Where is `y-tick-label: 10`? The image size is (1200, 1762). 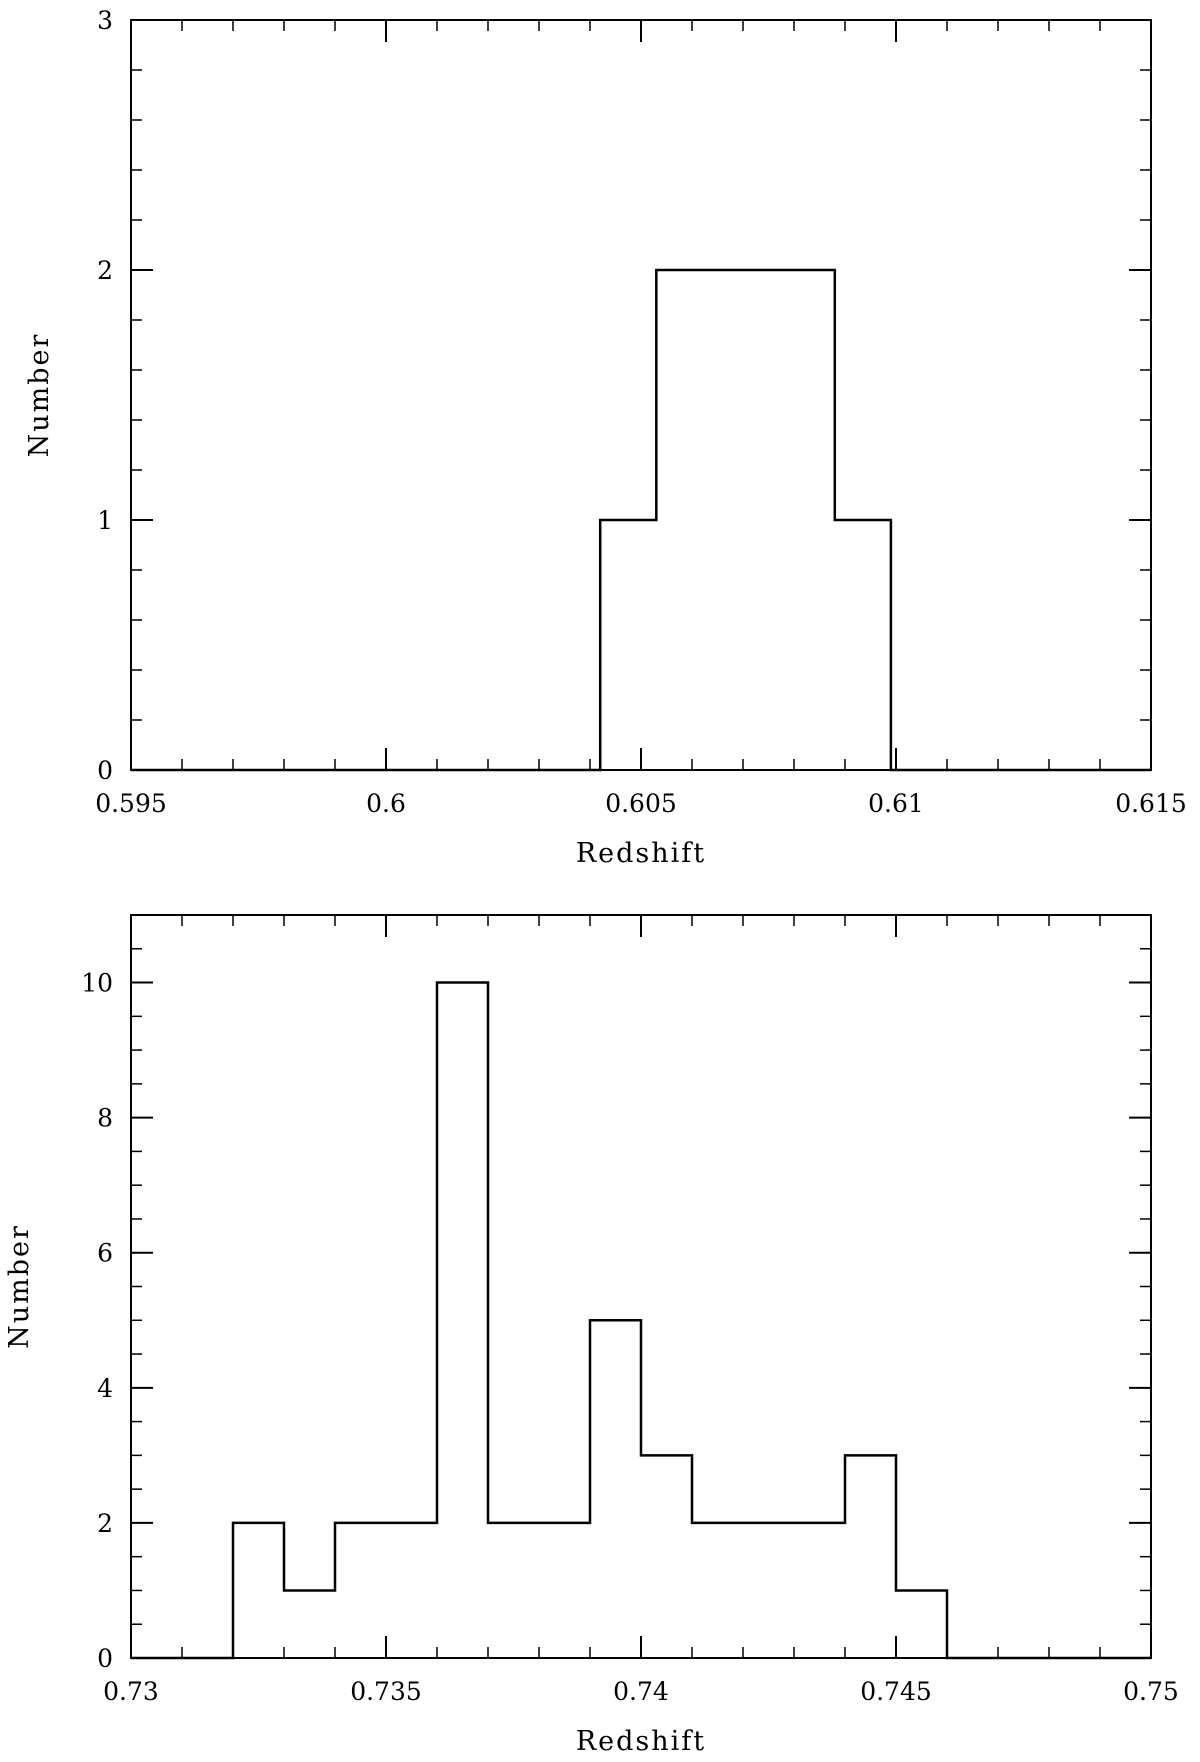 y-tick-label: 10 is located at coordinates (97, 983).